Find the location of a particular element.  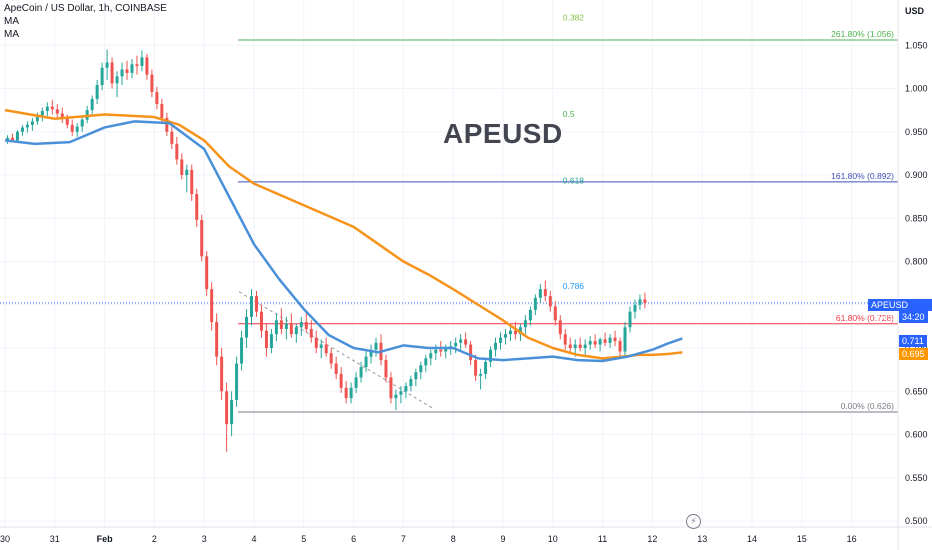

time-tick-label: 31 is located at coordinates (55, 539).